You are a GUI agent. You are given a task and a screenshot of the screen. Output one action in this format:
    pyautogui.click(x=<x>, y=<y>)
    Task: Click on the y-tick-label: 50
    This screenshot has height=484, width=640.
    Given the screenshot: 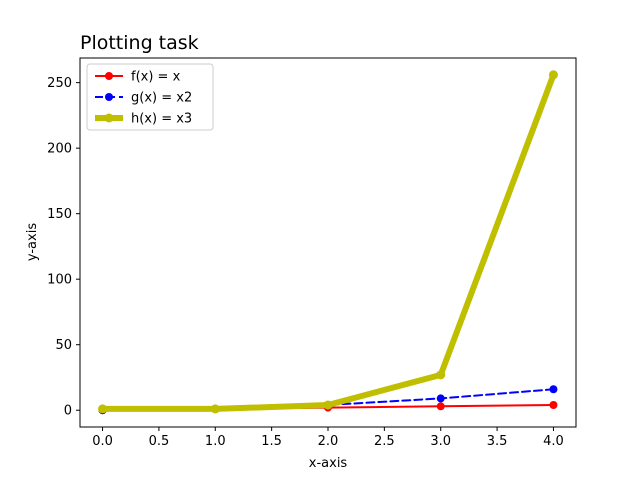 What is the action you would take?
    pyautogui.click(x=63, y=345)
    